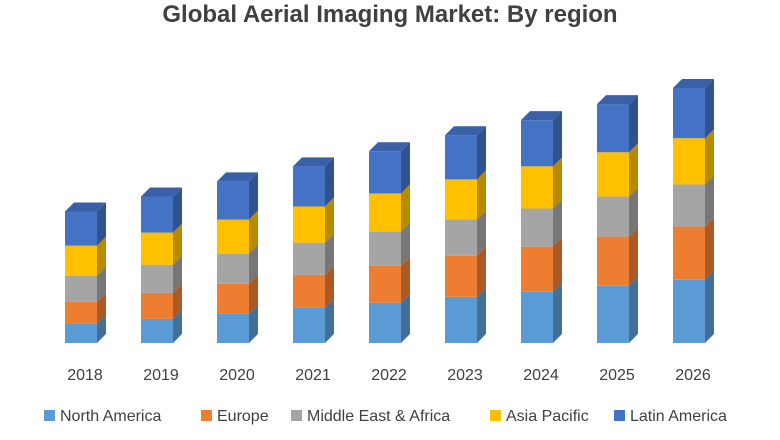  Describe the element at coordinates (161, 301) in the screenshot. I see `bar-2019-europe` at that location.